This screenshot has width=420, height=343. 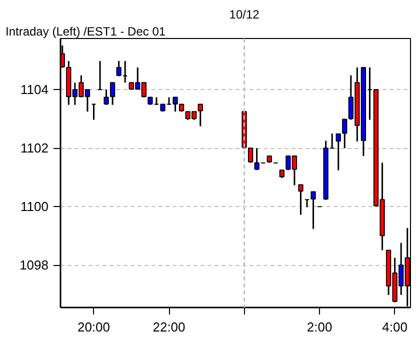 I want to click on chart-title: Intraday (Left) /EST1 - Dec 01, so click(x=86, y=31).